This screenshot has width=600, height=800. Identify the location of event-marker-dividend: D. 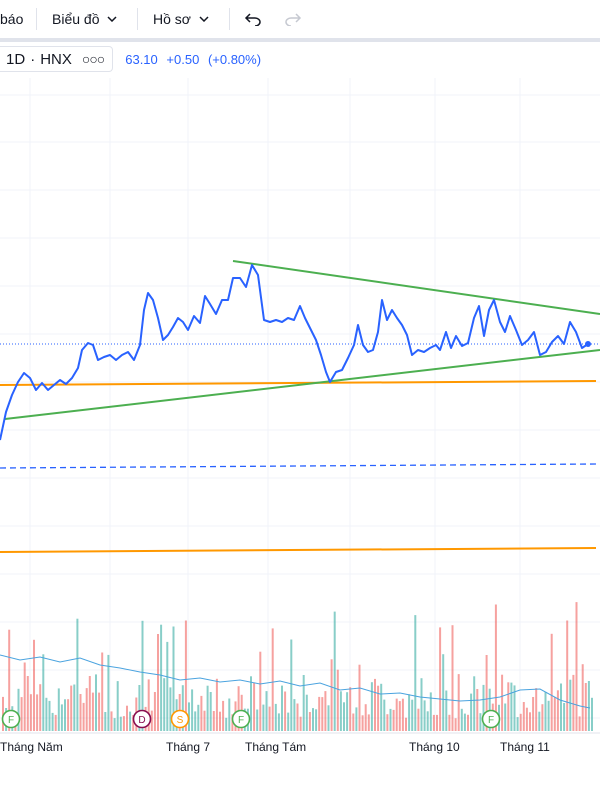
(142, 719).